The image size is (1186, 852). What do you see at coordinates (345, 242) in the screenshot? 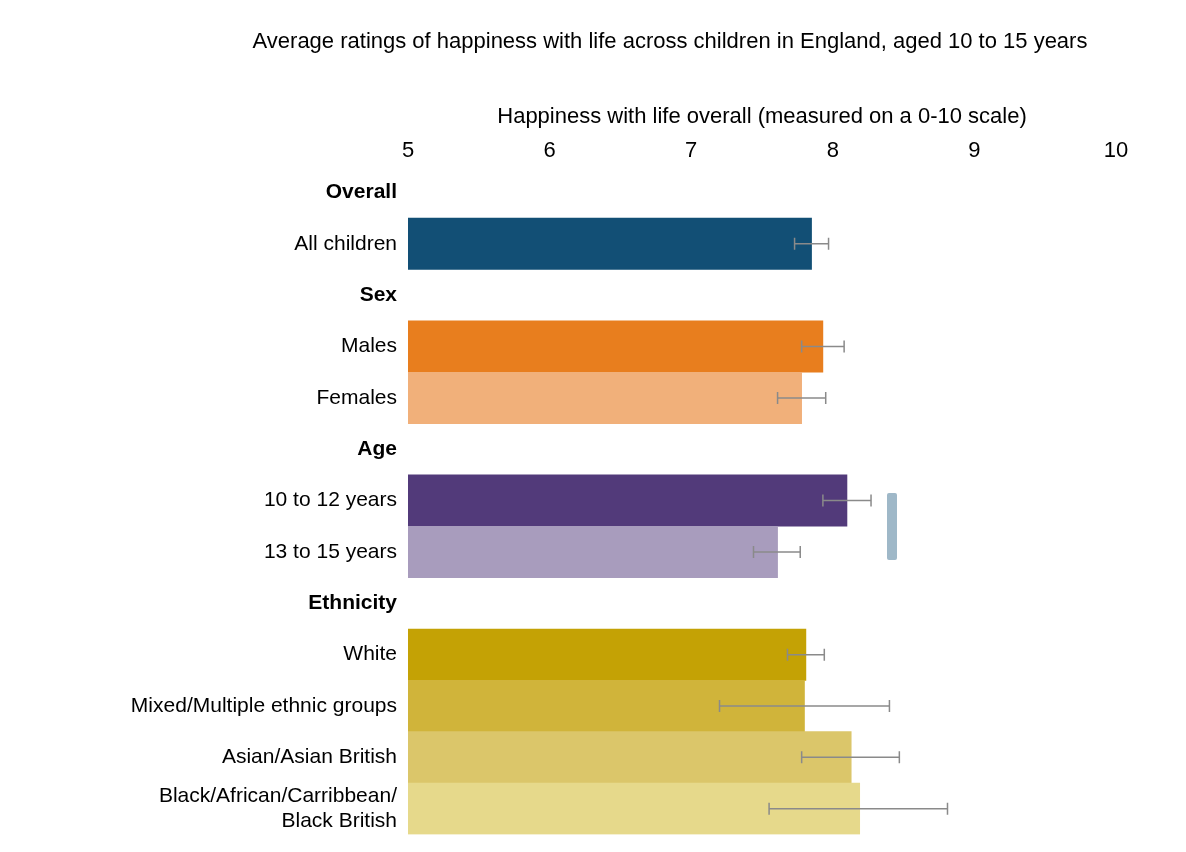
I see `y-tick-label: All children` at bounding box center [345, 242].